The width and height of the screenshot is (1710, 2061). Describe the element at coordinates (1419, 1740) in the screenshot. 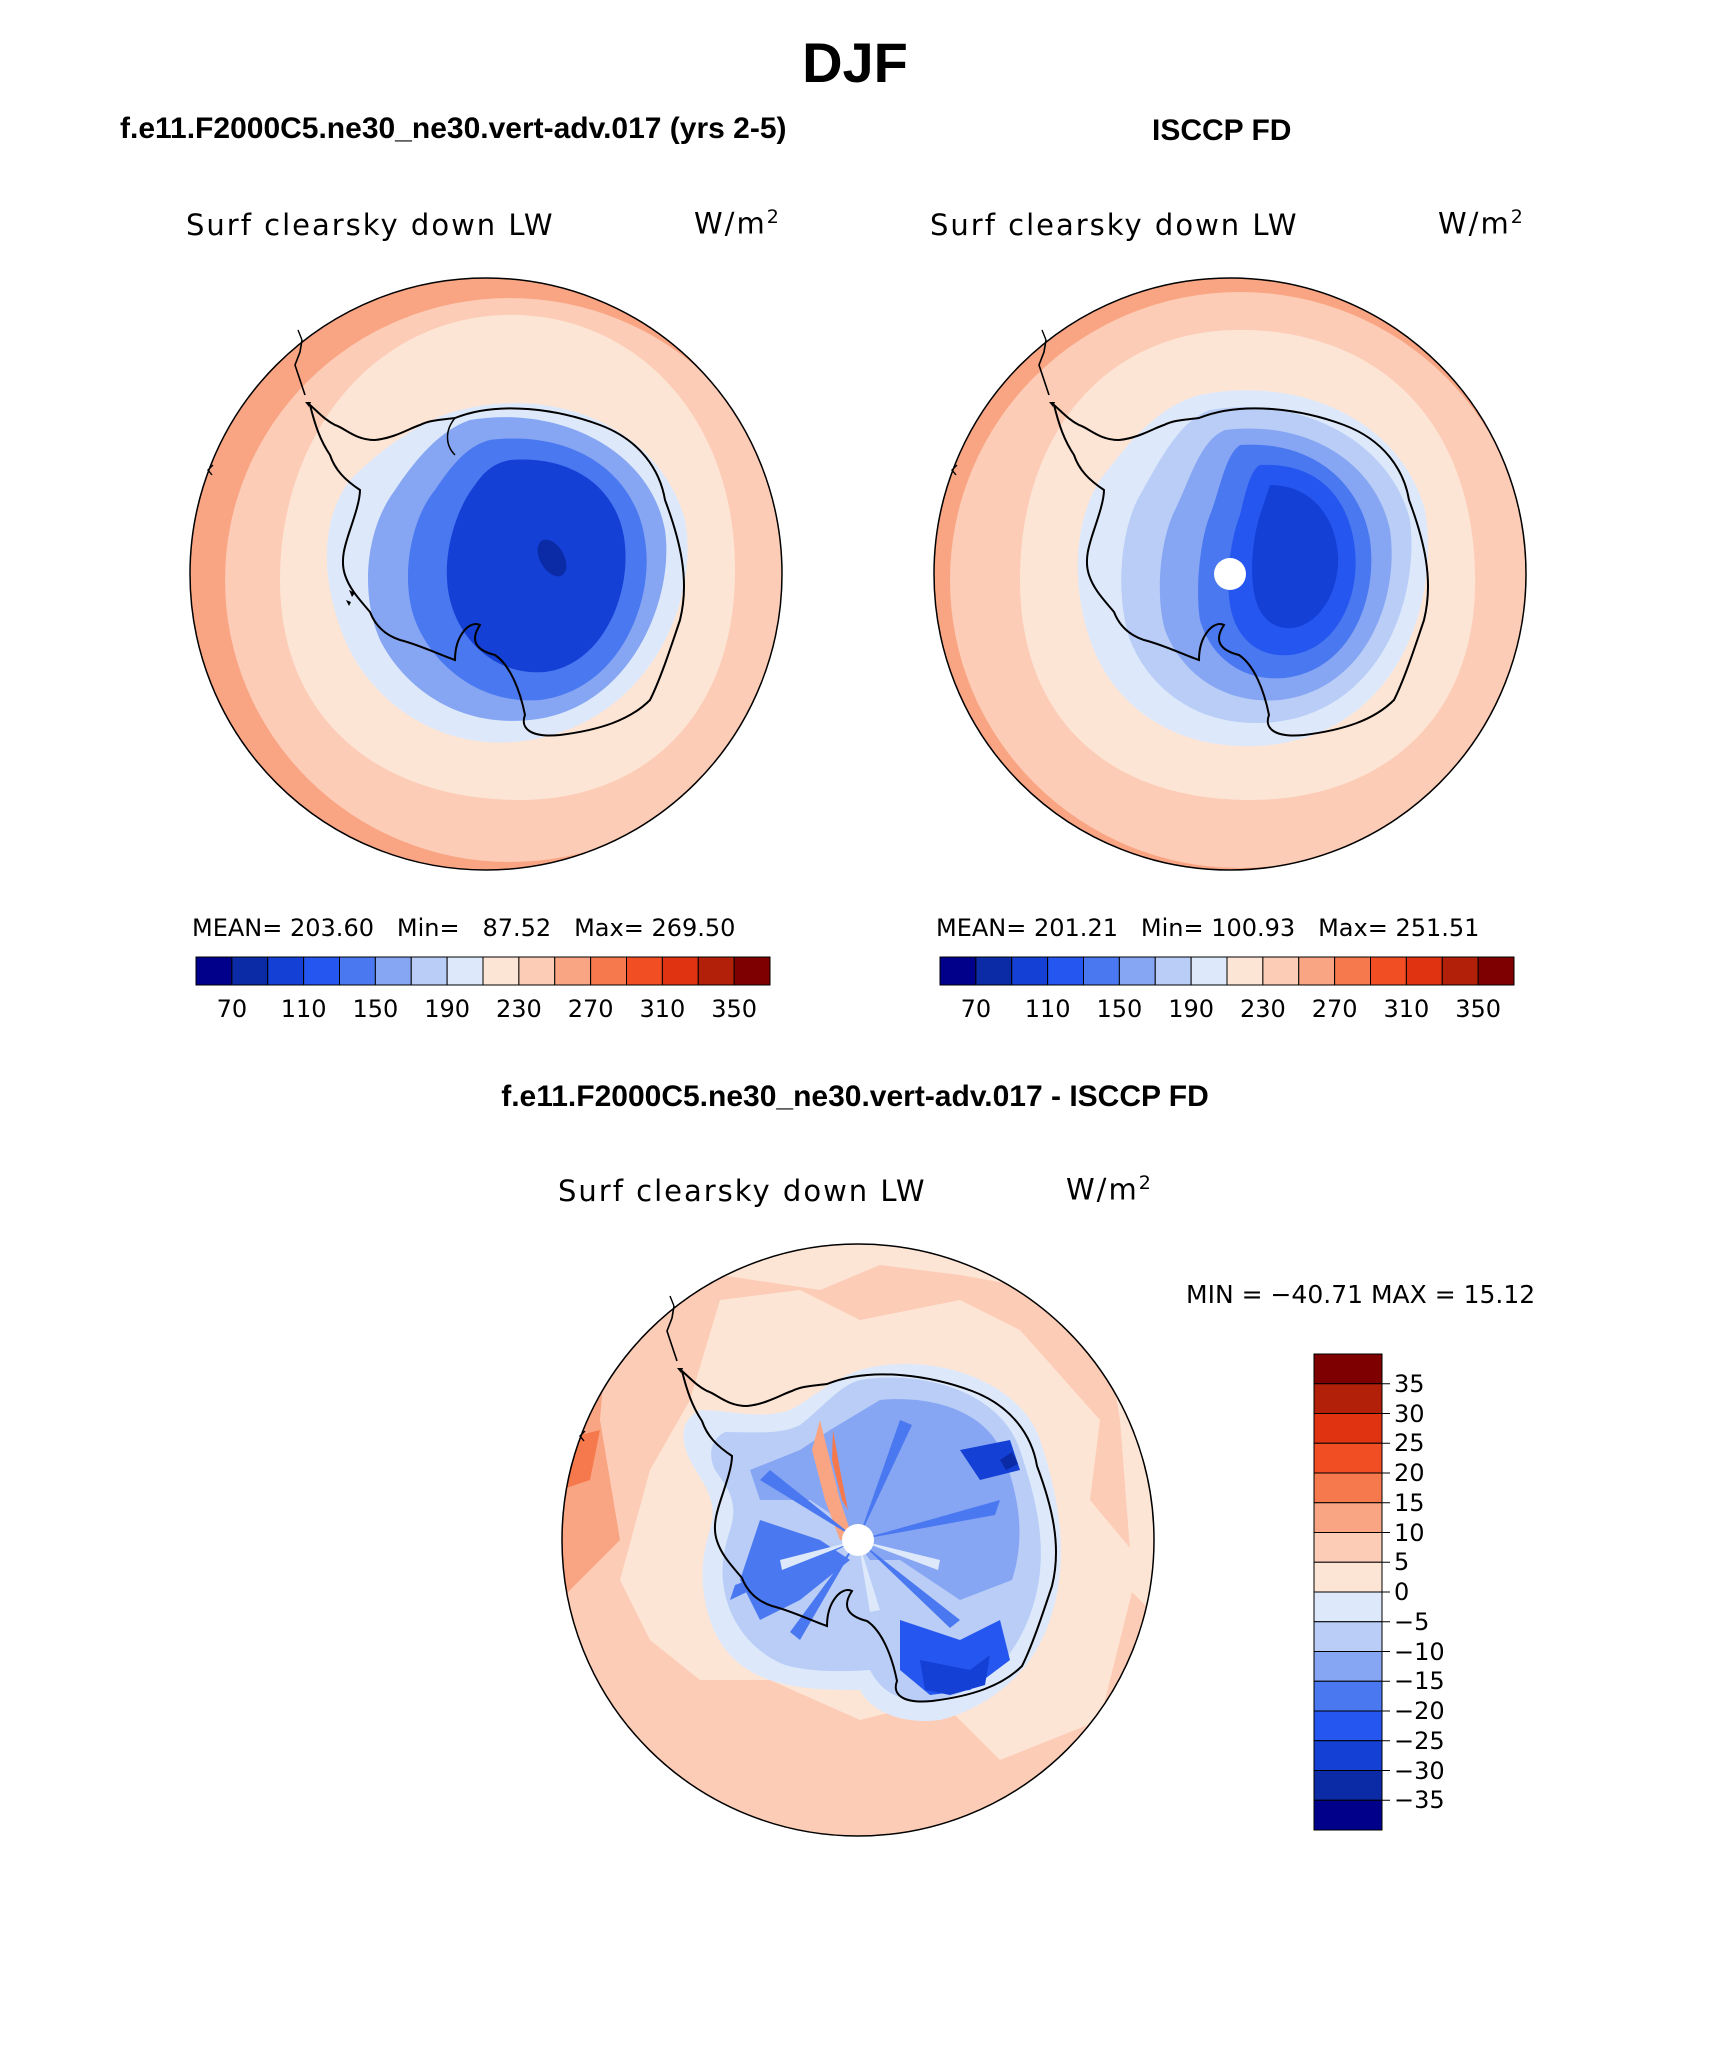

I see `diff-colorbar-tick-label: −25` at that location.